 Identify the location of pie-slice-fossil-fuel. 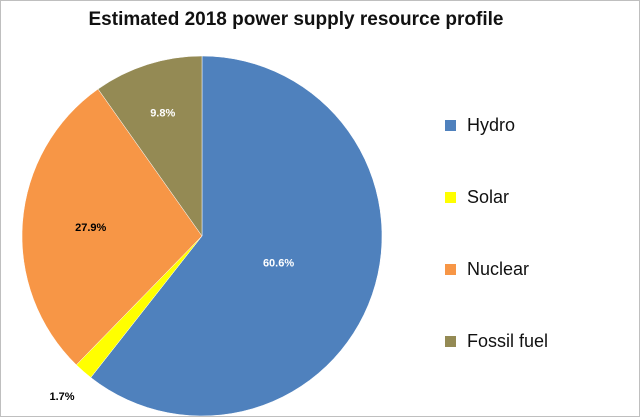
(150, 146).